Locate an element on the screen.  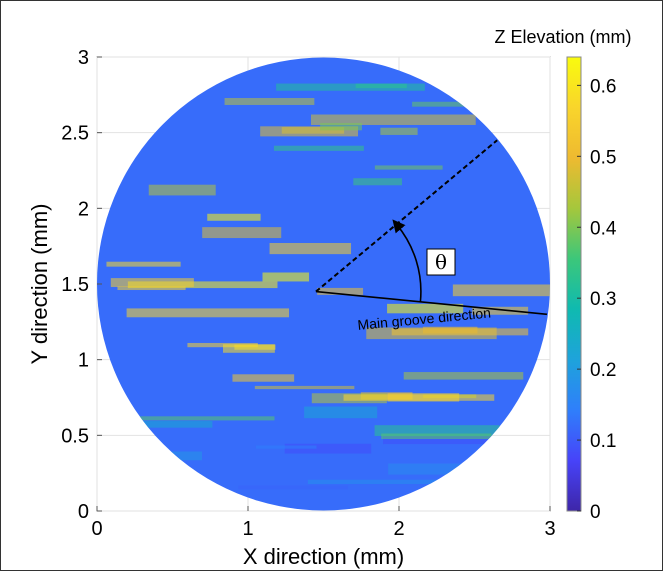
y-tick-label: 2 is located at coordinates (83, 209).